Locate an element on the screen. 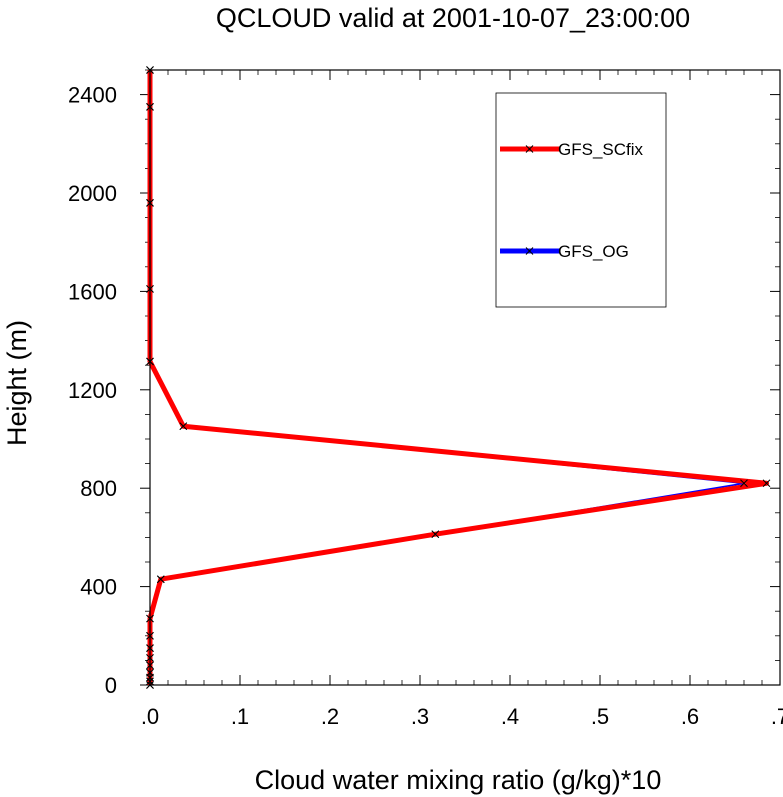 This screenshot has height=797, width=783. x-tick-label: .3 is located at coordinates (420, 716).